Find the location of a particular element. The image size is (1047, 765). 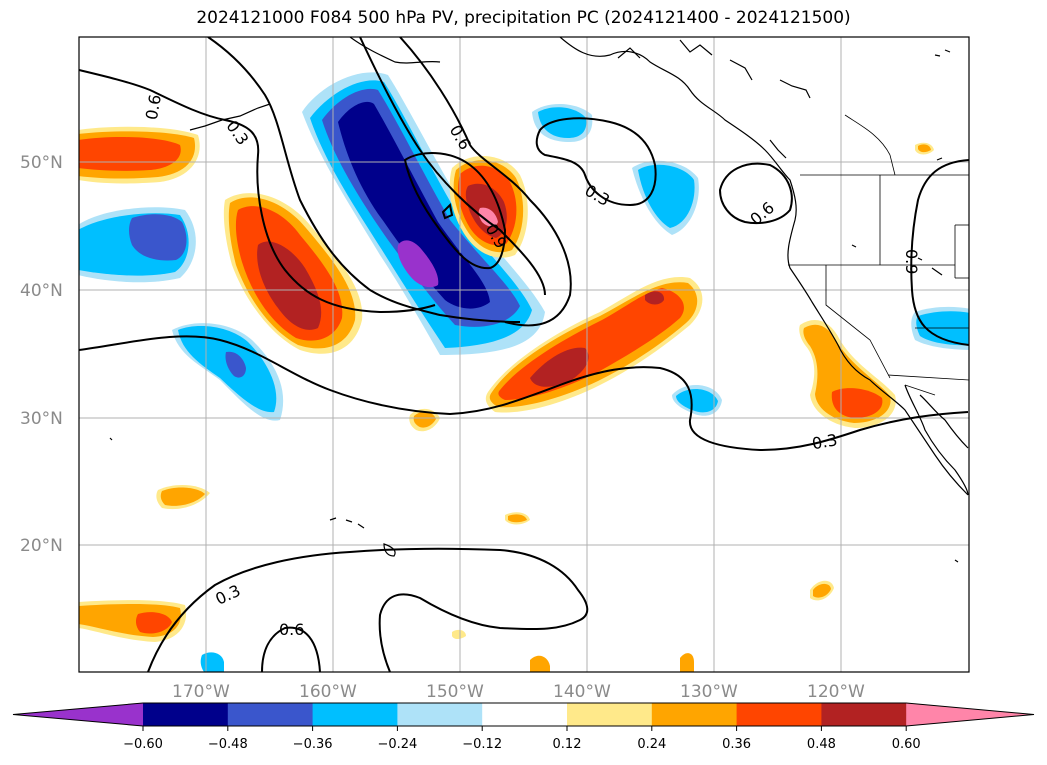

colorbar-tick-label: −0.60 is located at coordinates (143, 744).